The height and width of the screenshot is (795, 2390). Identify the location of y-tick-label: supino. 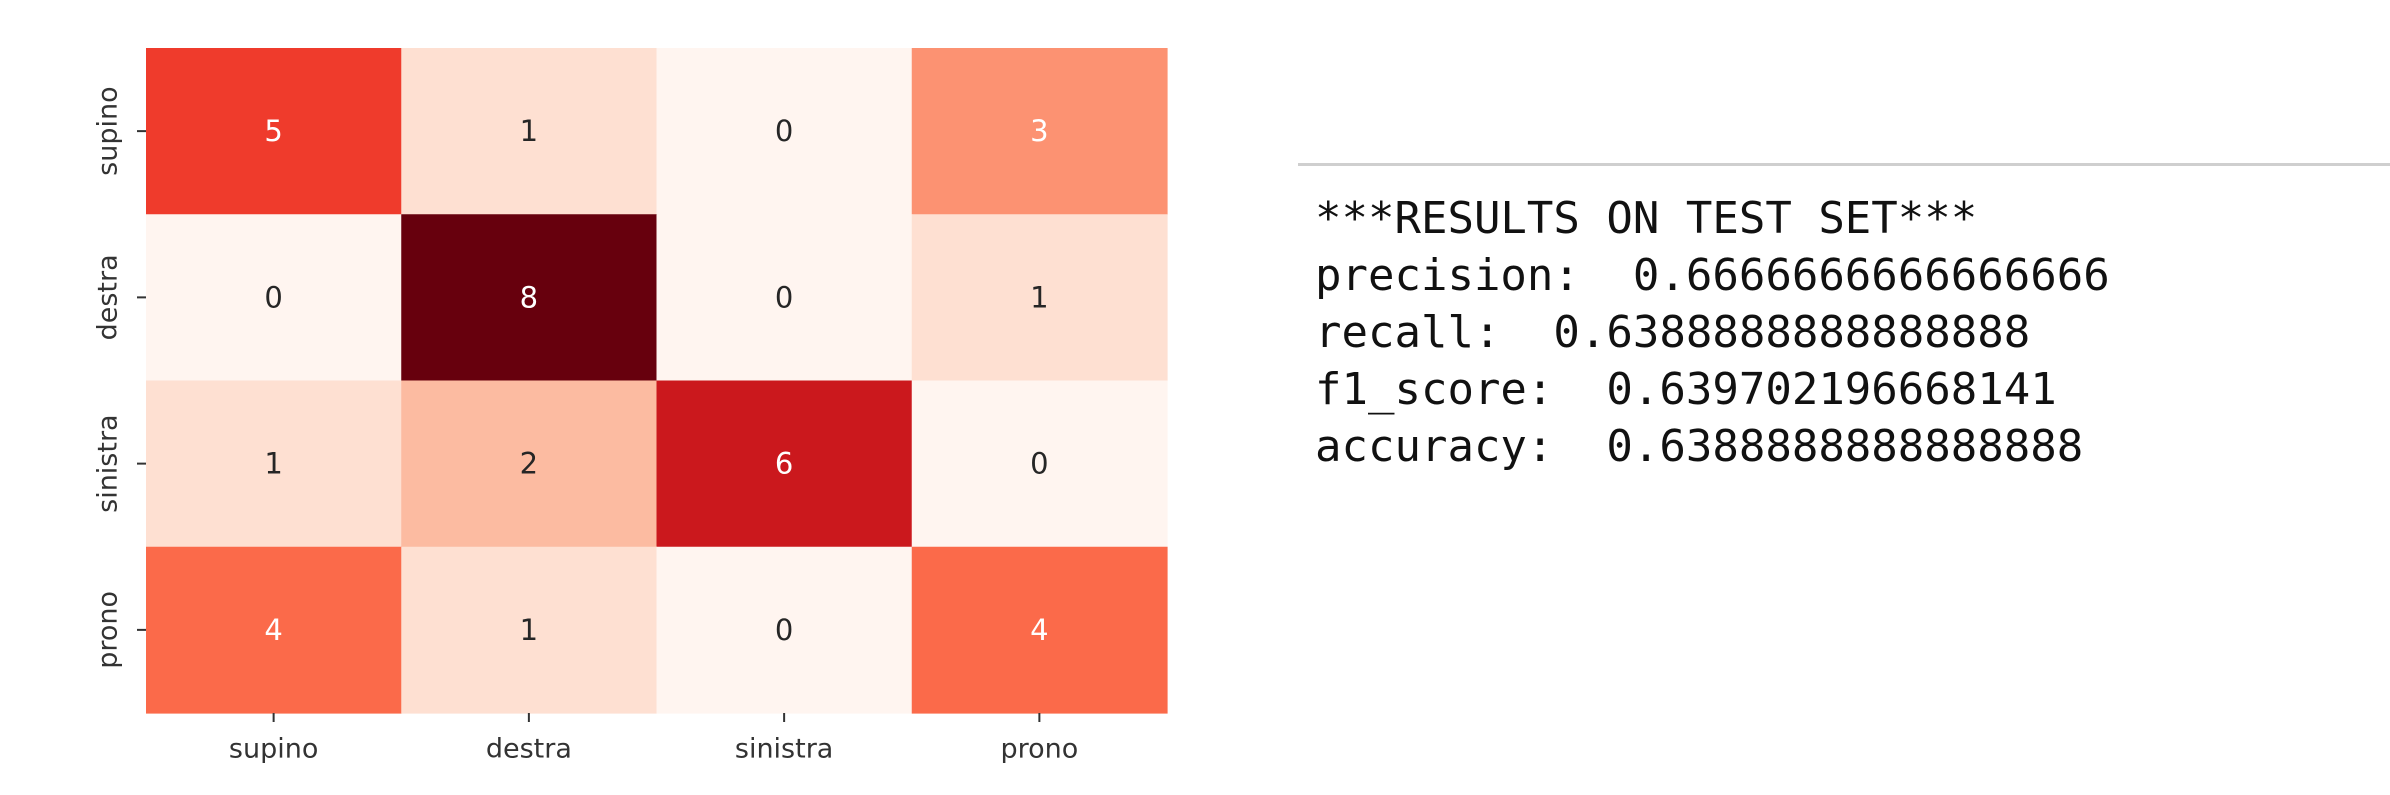
(108, 130).